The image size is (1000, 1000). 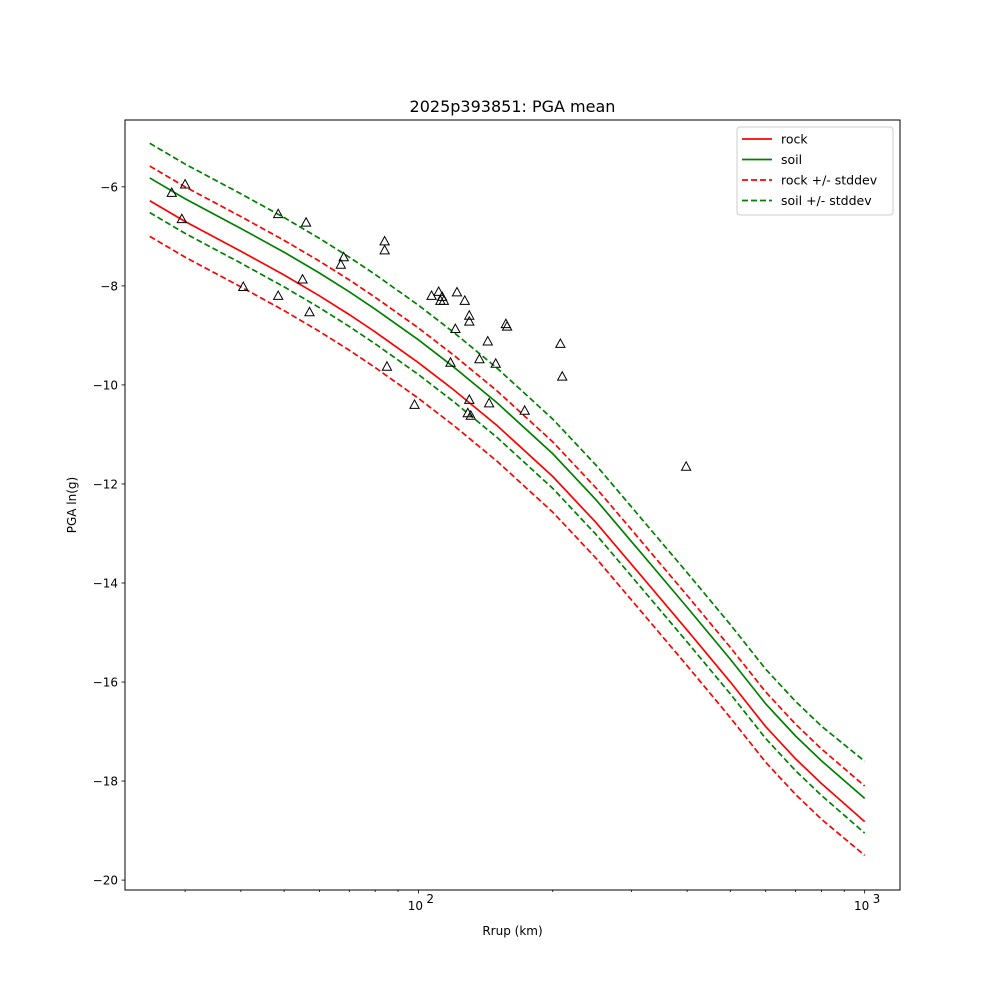 I want to click on x-tick-exponent: 3, so click(x=877, y=899).